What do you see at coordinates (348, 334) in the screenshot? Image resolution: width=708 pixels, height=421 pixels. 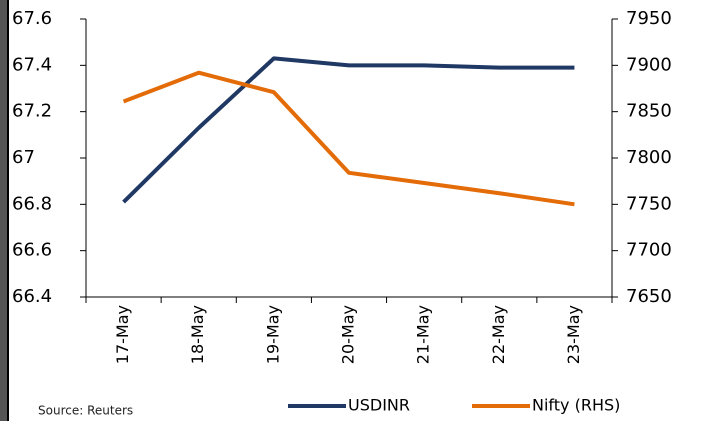 I see `x-tick-label: 20-May` at bounding box center [348, 334].